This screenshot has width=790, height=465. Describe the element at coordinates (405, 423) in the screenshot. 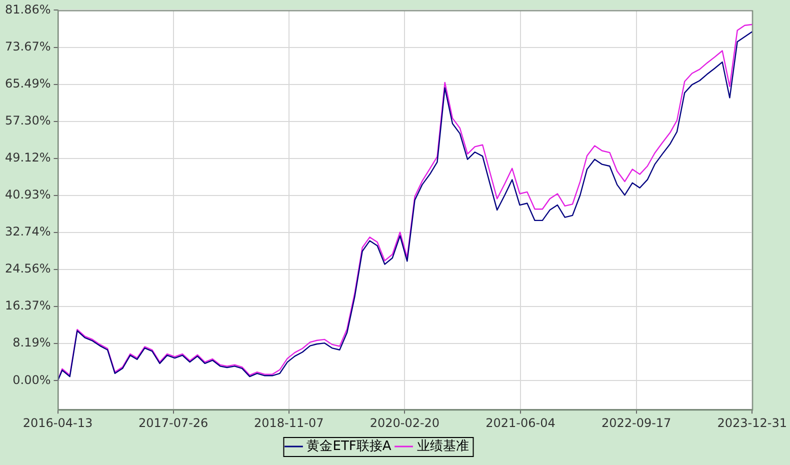

I see `x-tick-label: 2020-02-20` at that location.